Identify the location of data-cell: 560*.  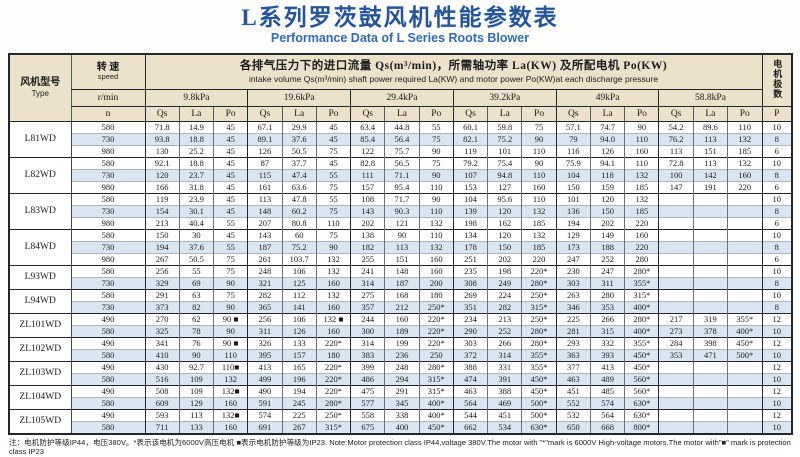
(641, 379).